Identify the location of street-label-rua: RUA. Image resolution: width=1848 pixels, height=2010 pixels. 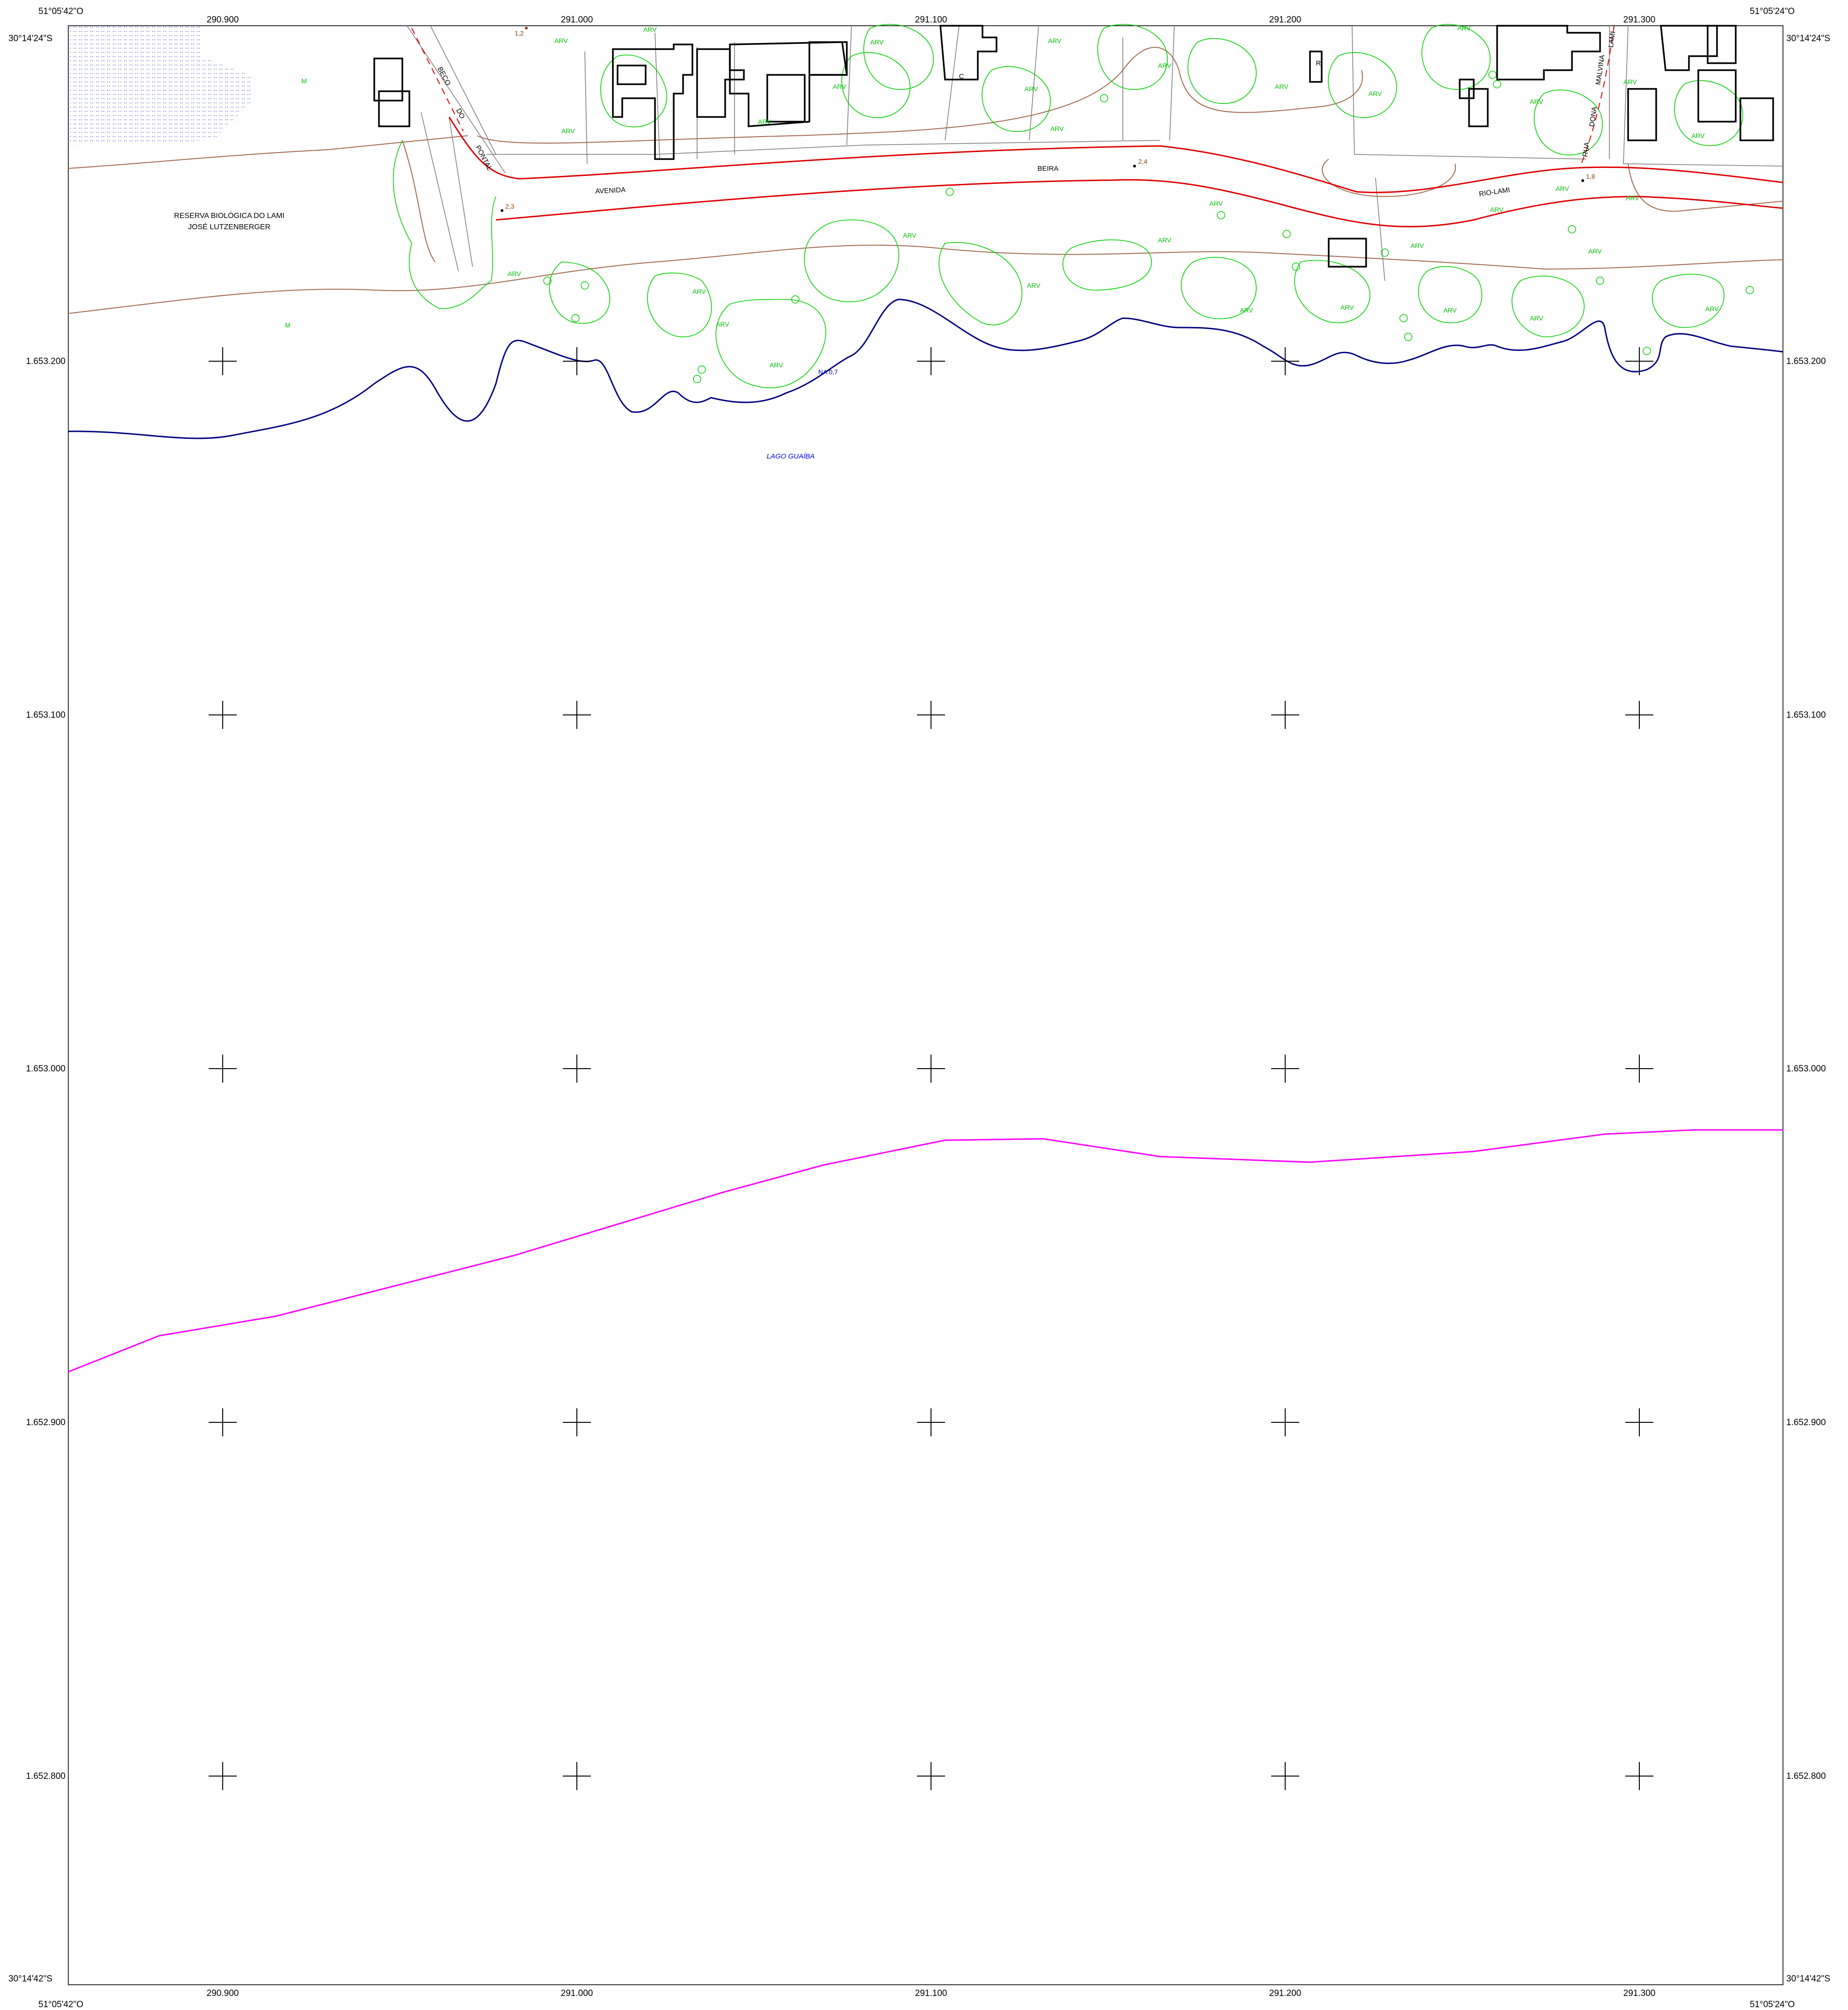
(1586, 150).